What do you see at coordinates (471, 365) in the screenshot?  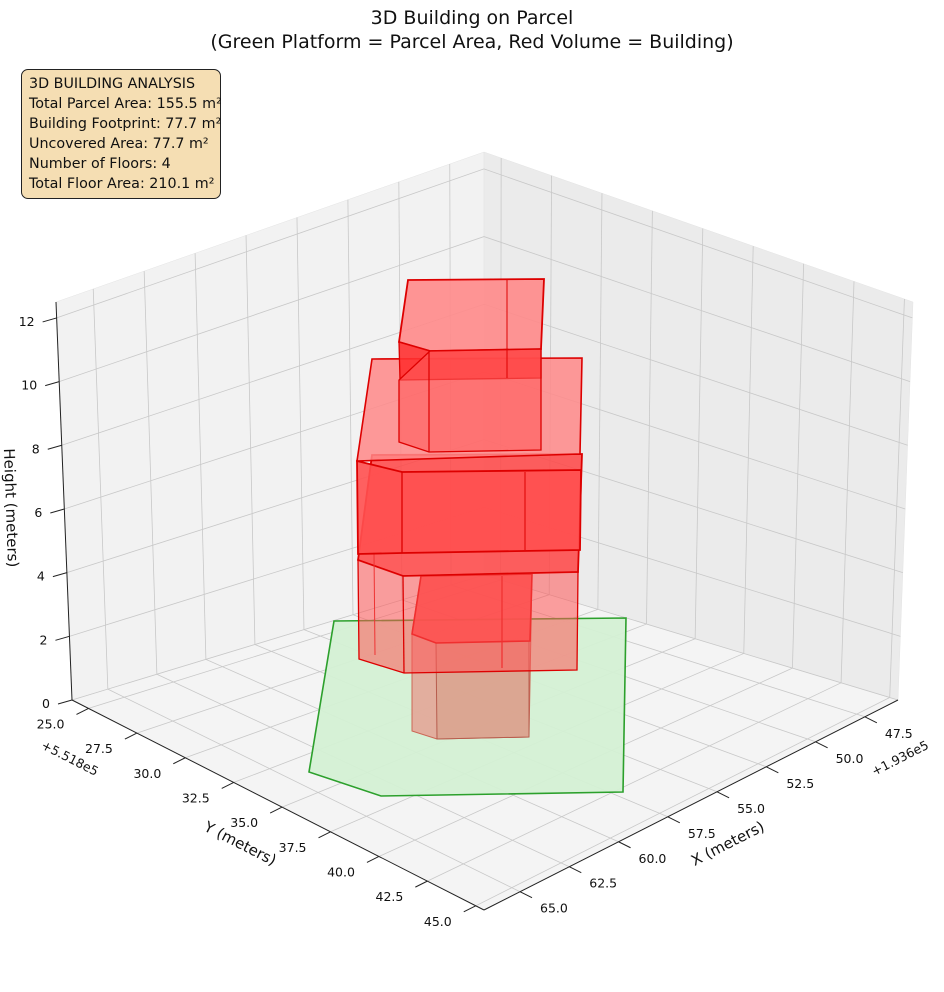 I see `floor-4-volume` at bounding box center [471, 365].